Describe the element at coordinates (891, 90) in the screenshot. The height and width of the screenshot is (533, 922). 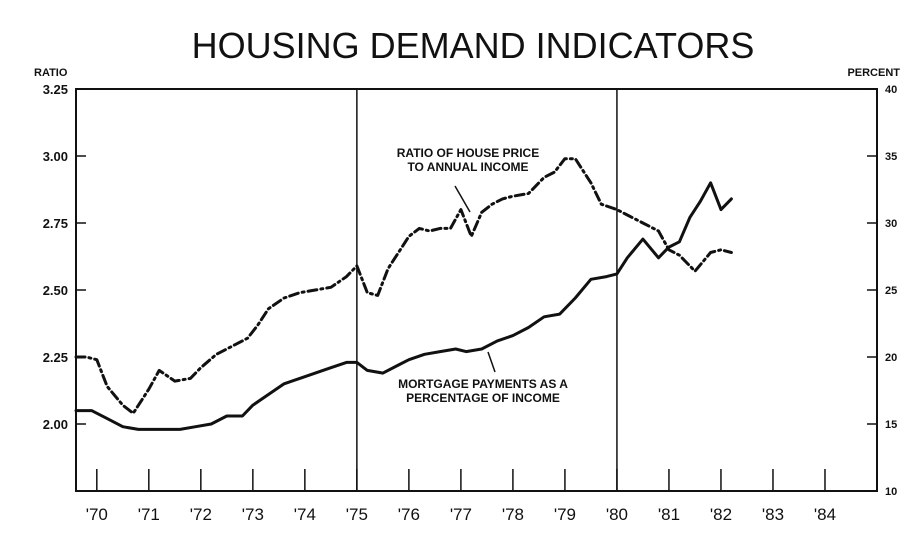
I see `right-tick-label: 40` at that location.